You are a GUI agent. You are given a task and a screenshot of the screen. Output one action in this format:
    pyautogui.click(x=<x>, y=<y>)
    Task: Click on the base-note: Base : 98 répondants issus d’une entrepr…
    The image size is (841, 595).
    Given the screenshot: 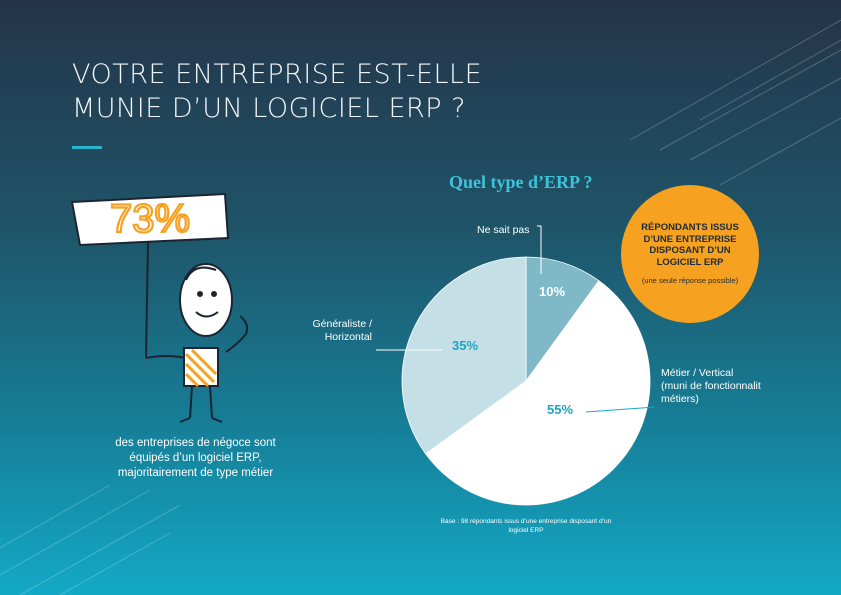 What is the action you would take?
    pyautogui.click(x=526, y=526)
    